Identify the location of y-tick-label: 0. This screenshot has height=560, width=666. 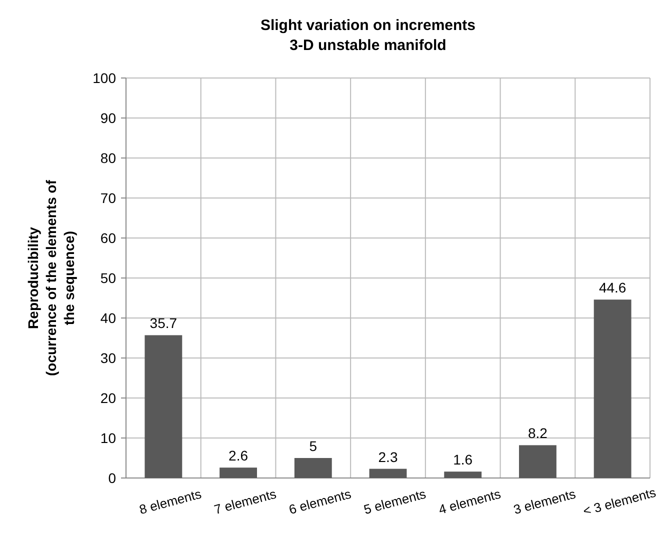
(112, 478).